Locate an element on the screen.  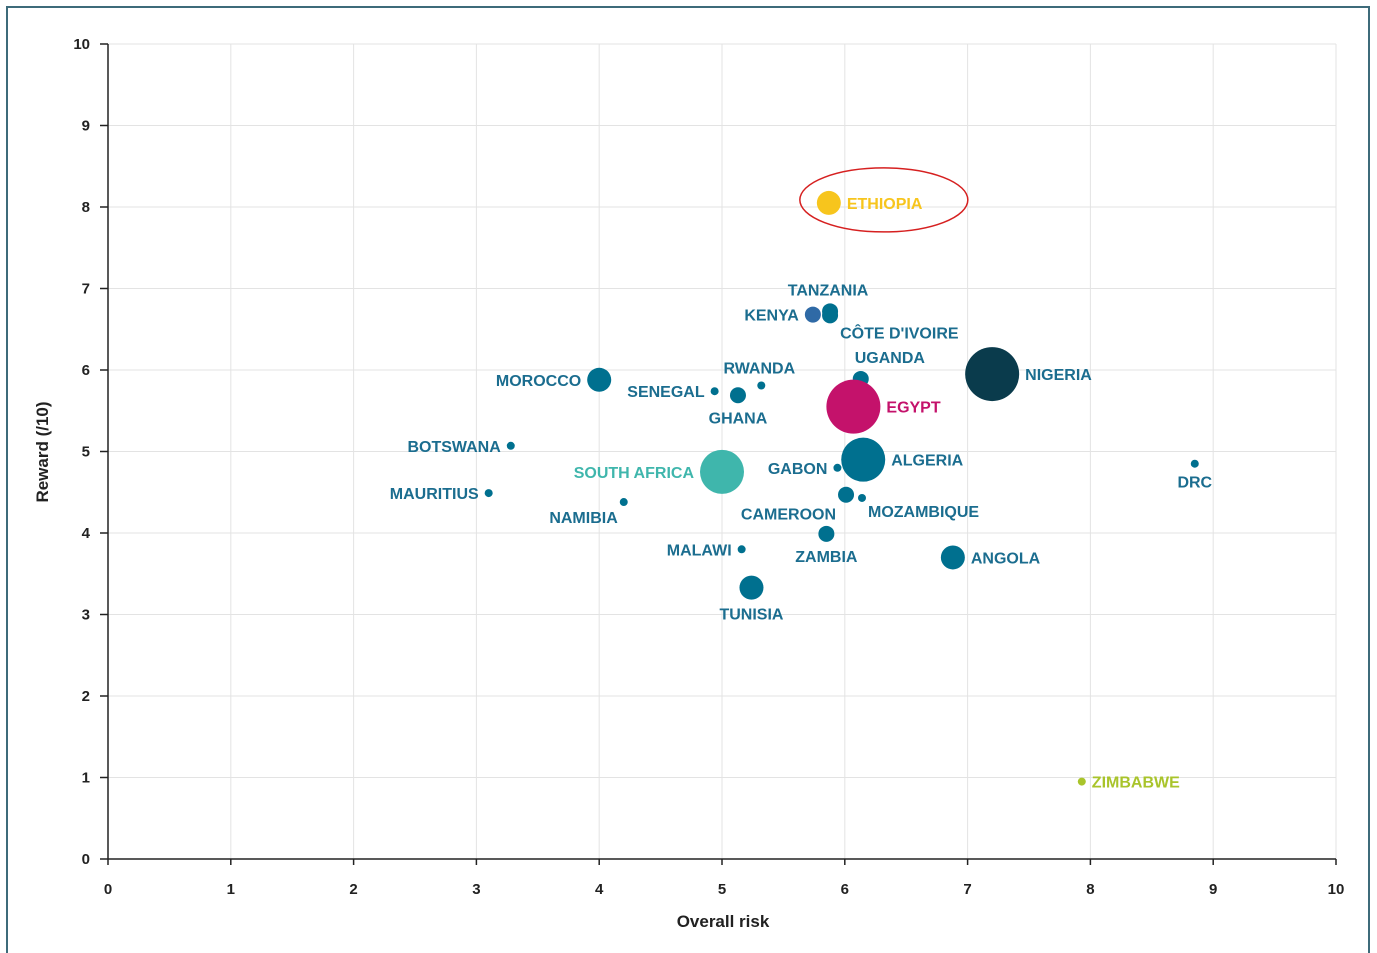
label-c-te-d-ivoire: CÔTE D'IVOIRE is located at coordinates (899, 332).